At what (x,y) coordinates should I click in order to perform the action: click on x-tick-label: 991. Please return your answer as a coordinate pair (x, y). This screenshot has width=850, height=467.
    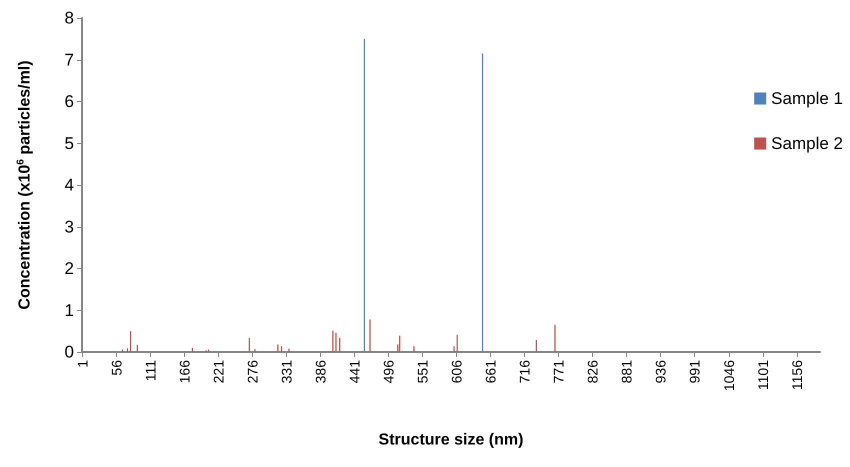
    Looking at the image, I should click on (694, 372).